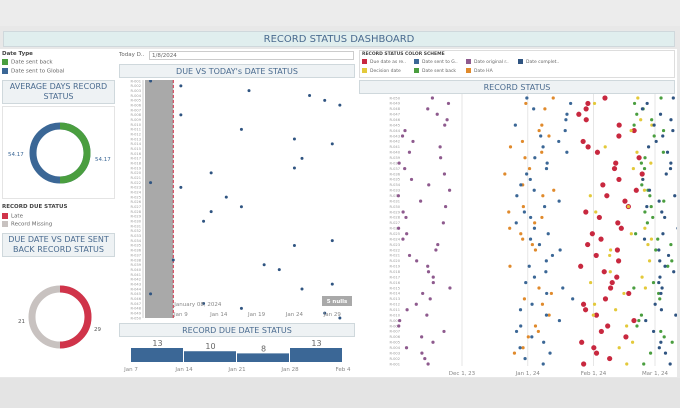 The width and height of the screenshot is (680, 408). What do you see at coordinates (337, 301) in the screenshot?
I see `nulls-badge` at bounding box center [337, 301].